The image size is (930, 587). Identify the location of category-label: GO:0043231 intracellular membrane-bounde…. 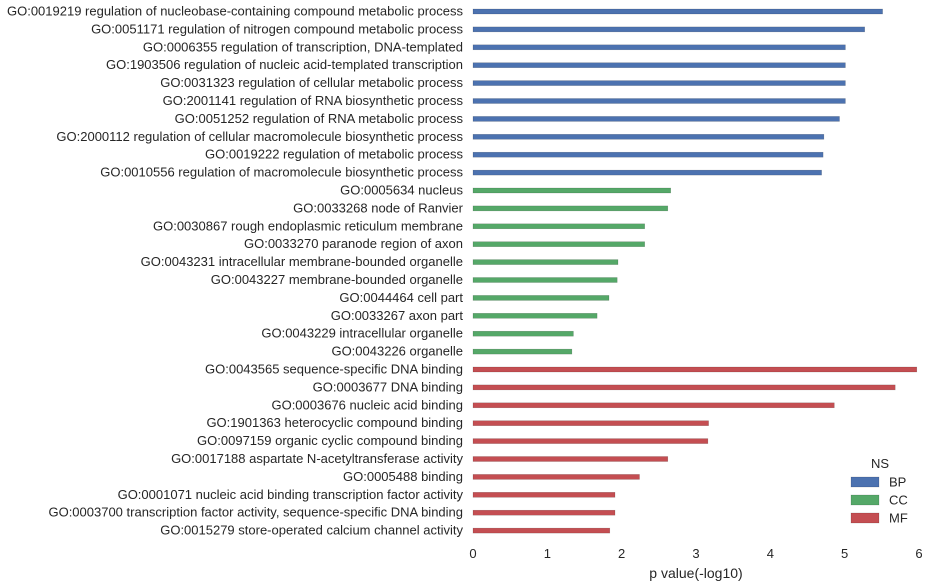
(302, 261).